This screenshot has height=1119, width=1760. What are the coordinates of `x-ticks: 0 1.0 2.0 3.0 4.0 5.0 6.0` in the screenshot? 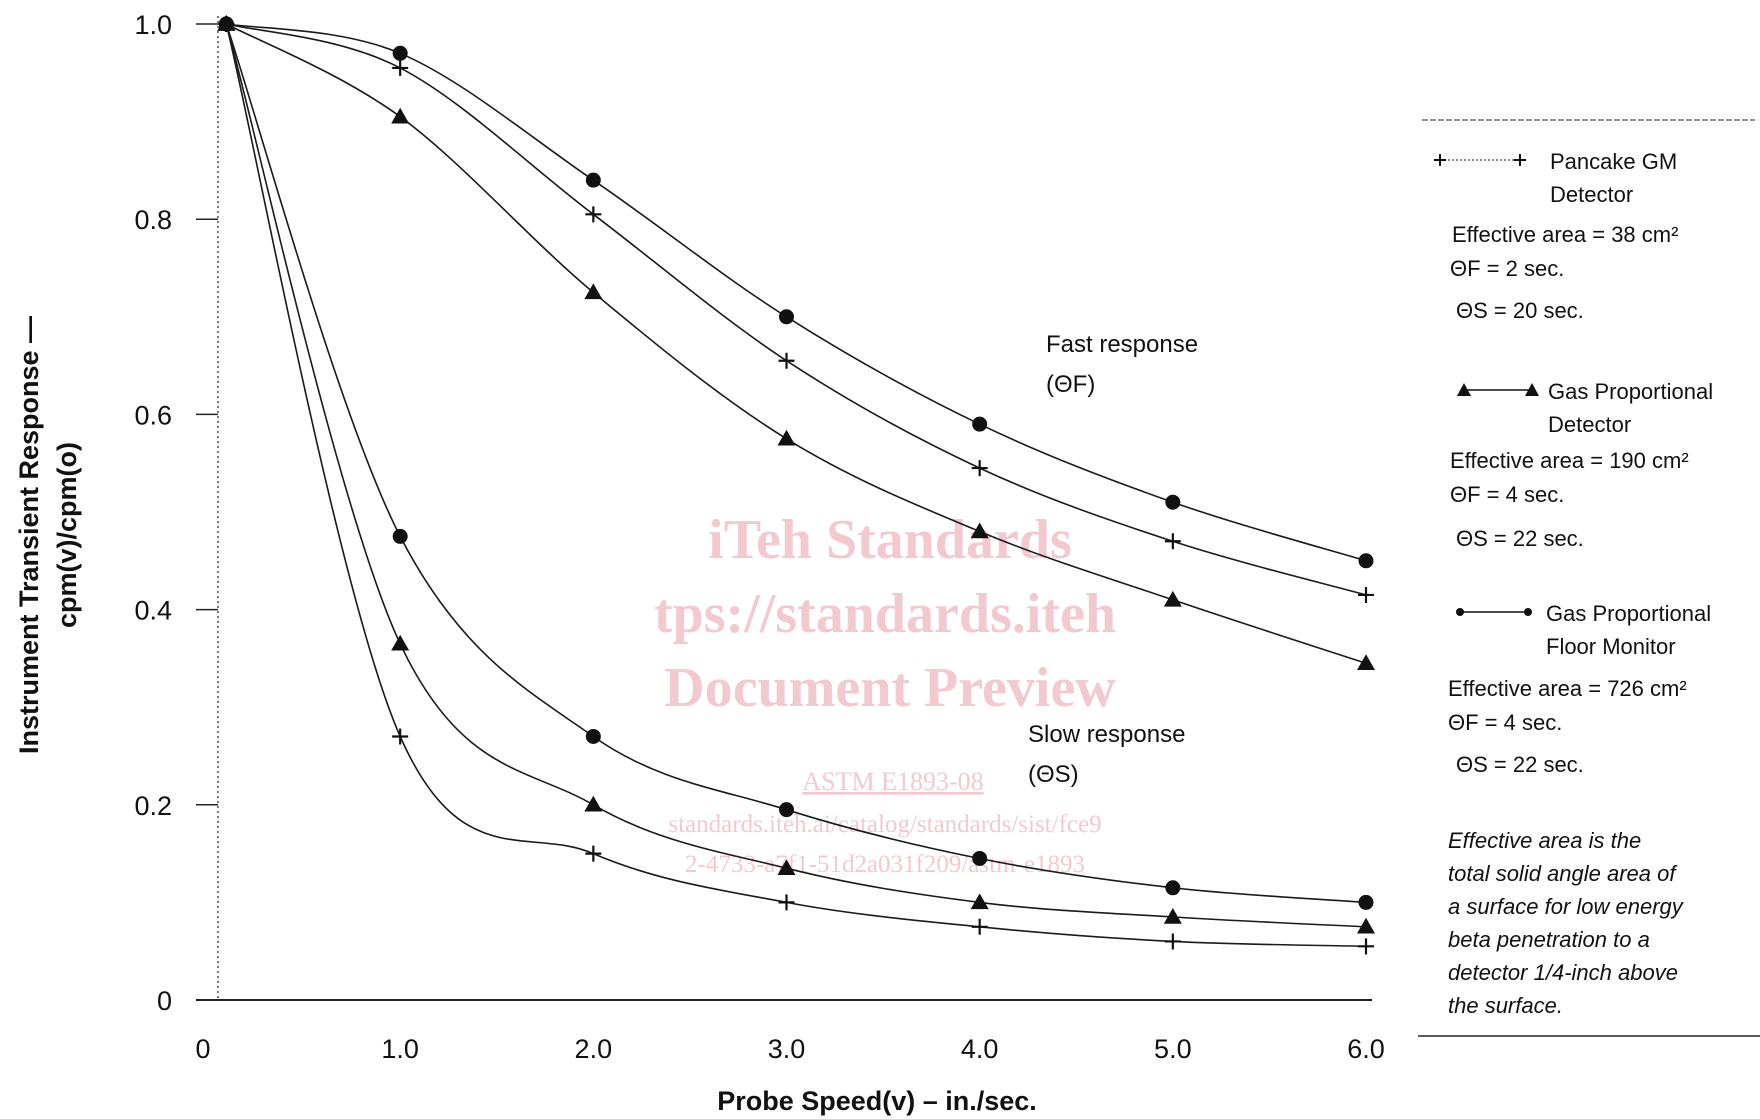 It's located at (789, 1049).